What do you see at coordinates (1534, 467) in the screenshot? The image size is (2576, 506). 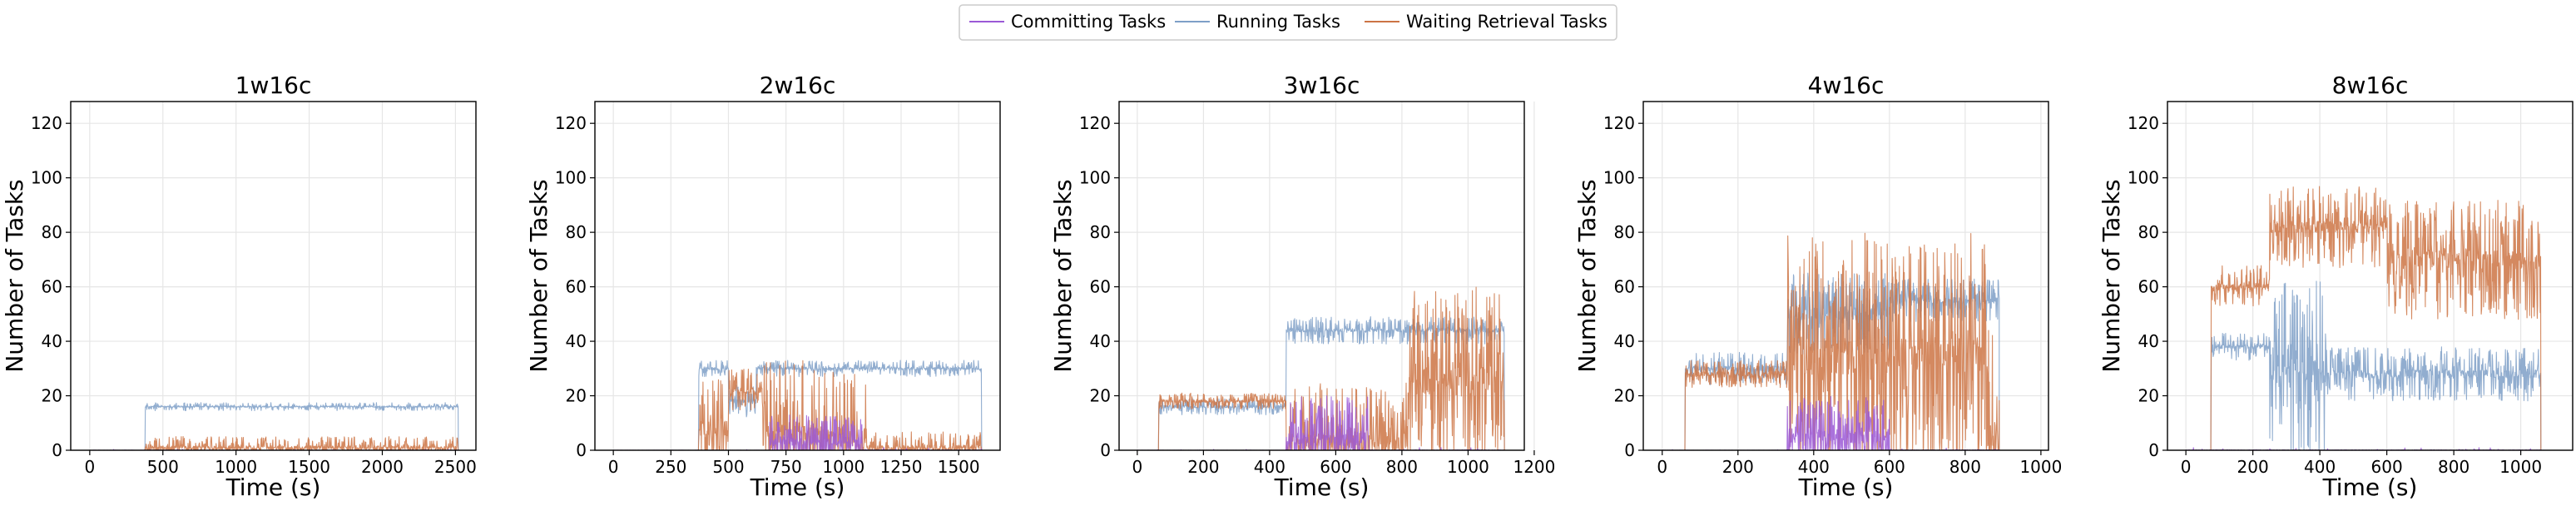 I see `x-tick-label: 1200` at bounding box center [1534, 467].